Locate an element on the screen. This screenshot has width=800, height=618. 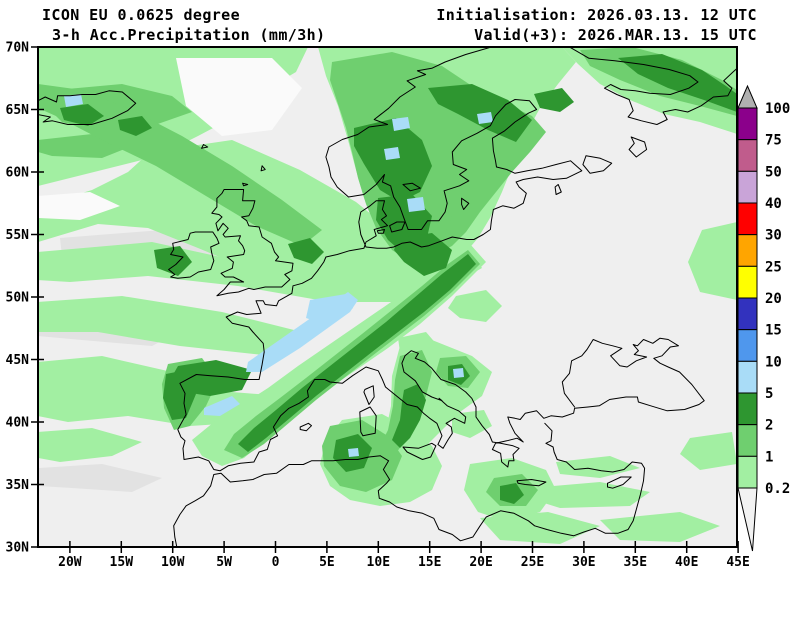
lon-label: 35E is located at coordinates (635, 562).